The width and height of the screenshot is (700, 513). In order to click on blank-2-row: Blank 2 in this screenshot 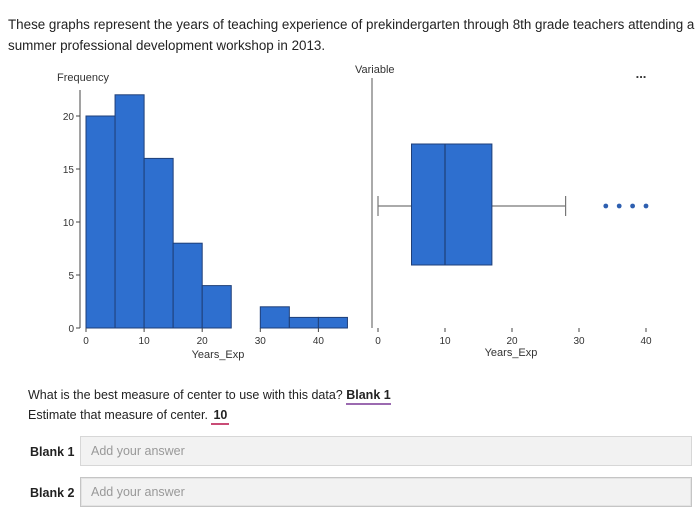, I will do `click(362, 494)`.